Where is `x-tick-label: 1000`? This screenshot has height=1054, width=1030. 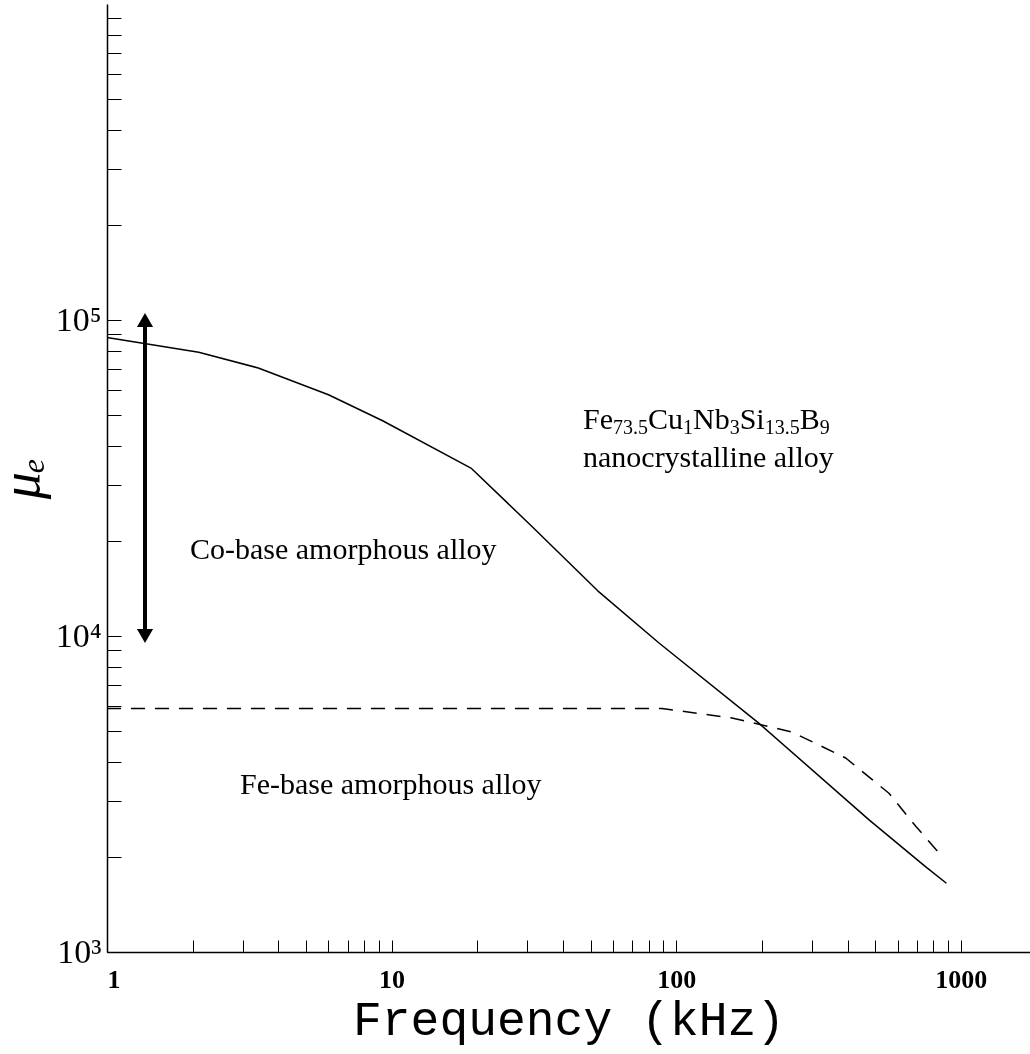
x-tick-label: 1000 is located at coordinates (961, 979).